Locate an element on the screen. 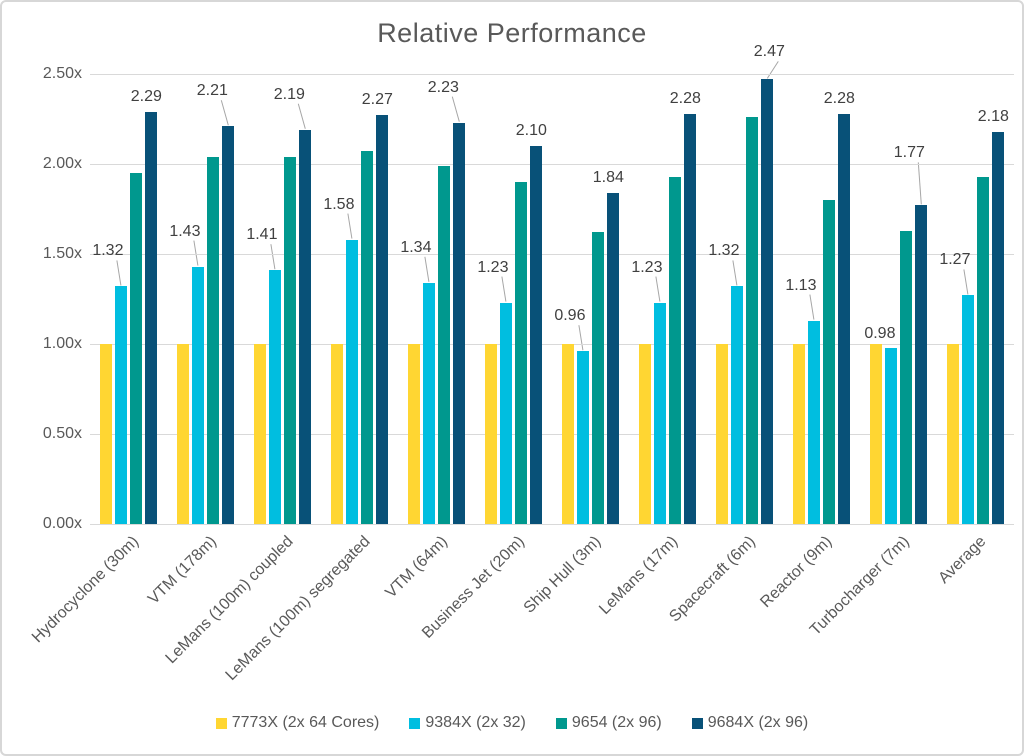 The height and width of the screenshot is (756, 1024). y-tick-label: 1.00x is located at coordinates (62, 343).